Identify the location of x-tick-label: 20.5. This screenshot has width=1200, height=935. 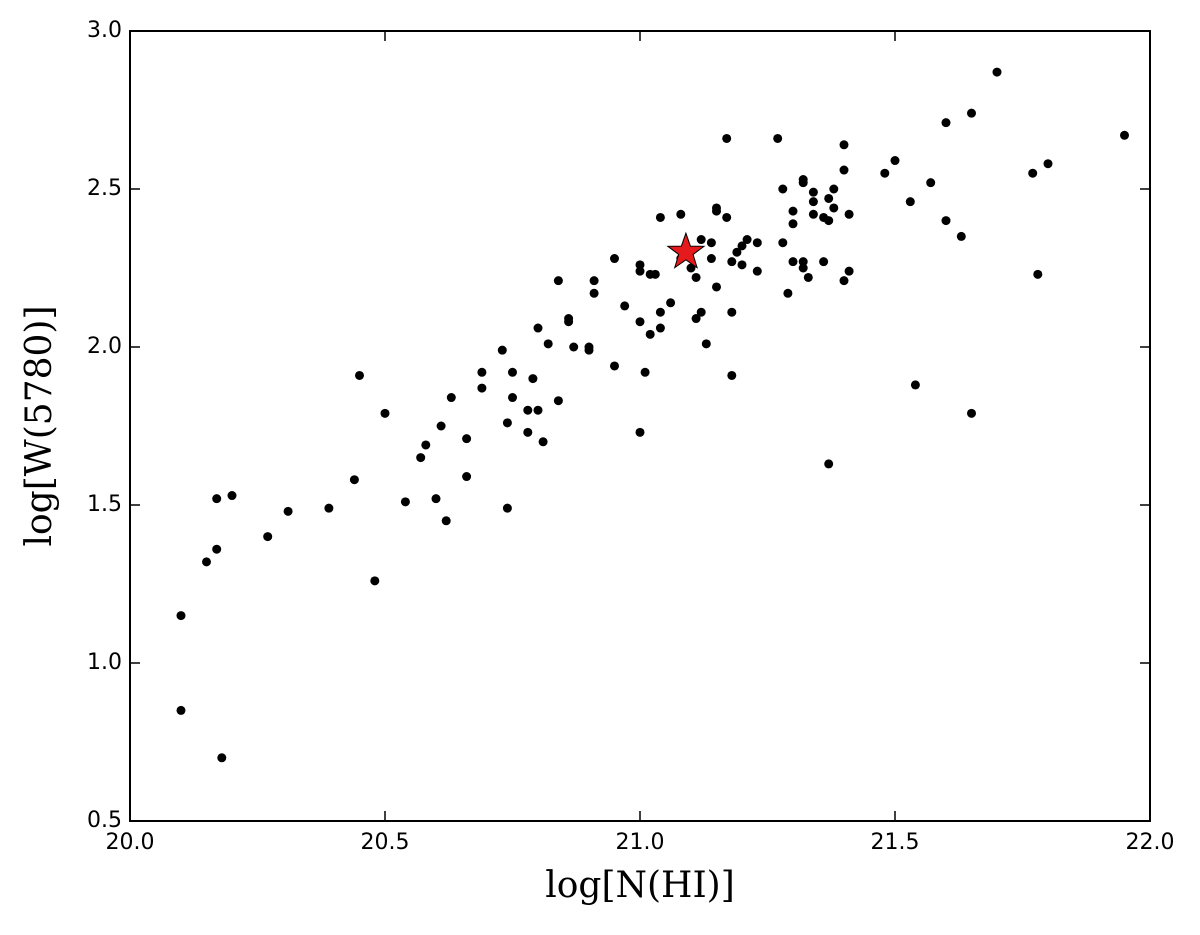
(385, 842).